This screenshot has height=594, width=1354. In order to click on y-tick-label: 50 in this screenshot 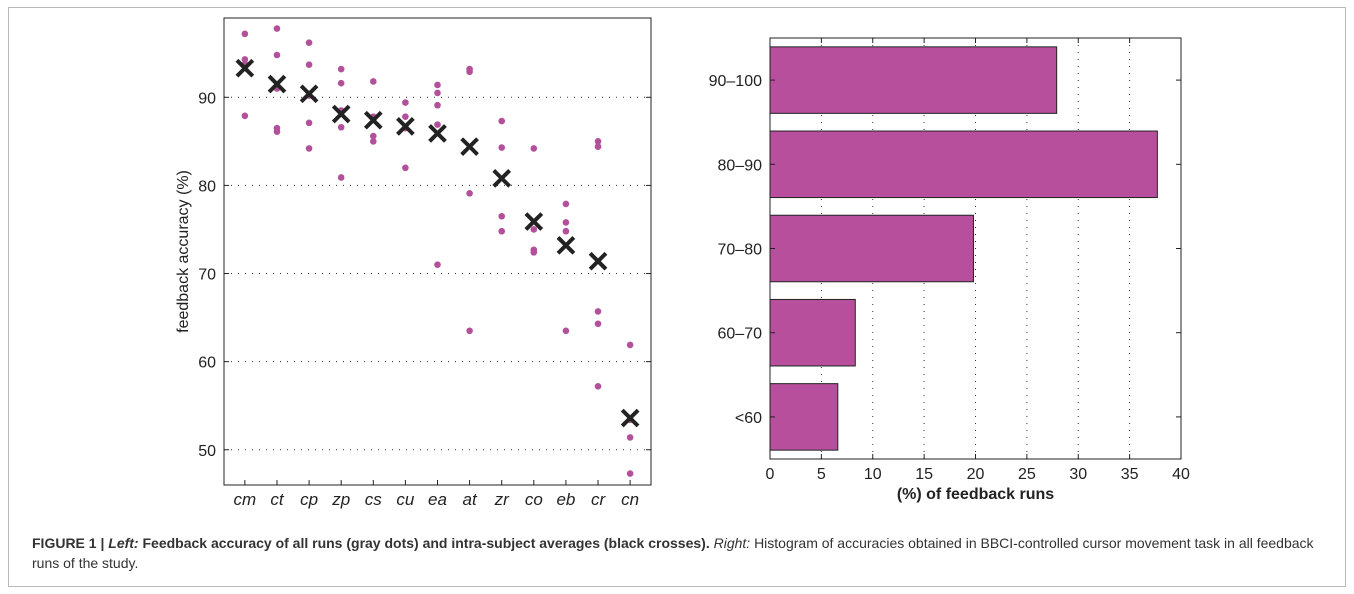, I will do `click(207, 451)`.